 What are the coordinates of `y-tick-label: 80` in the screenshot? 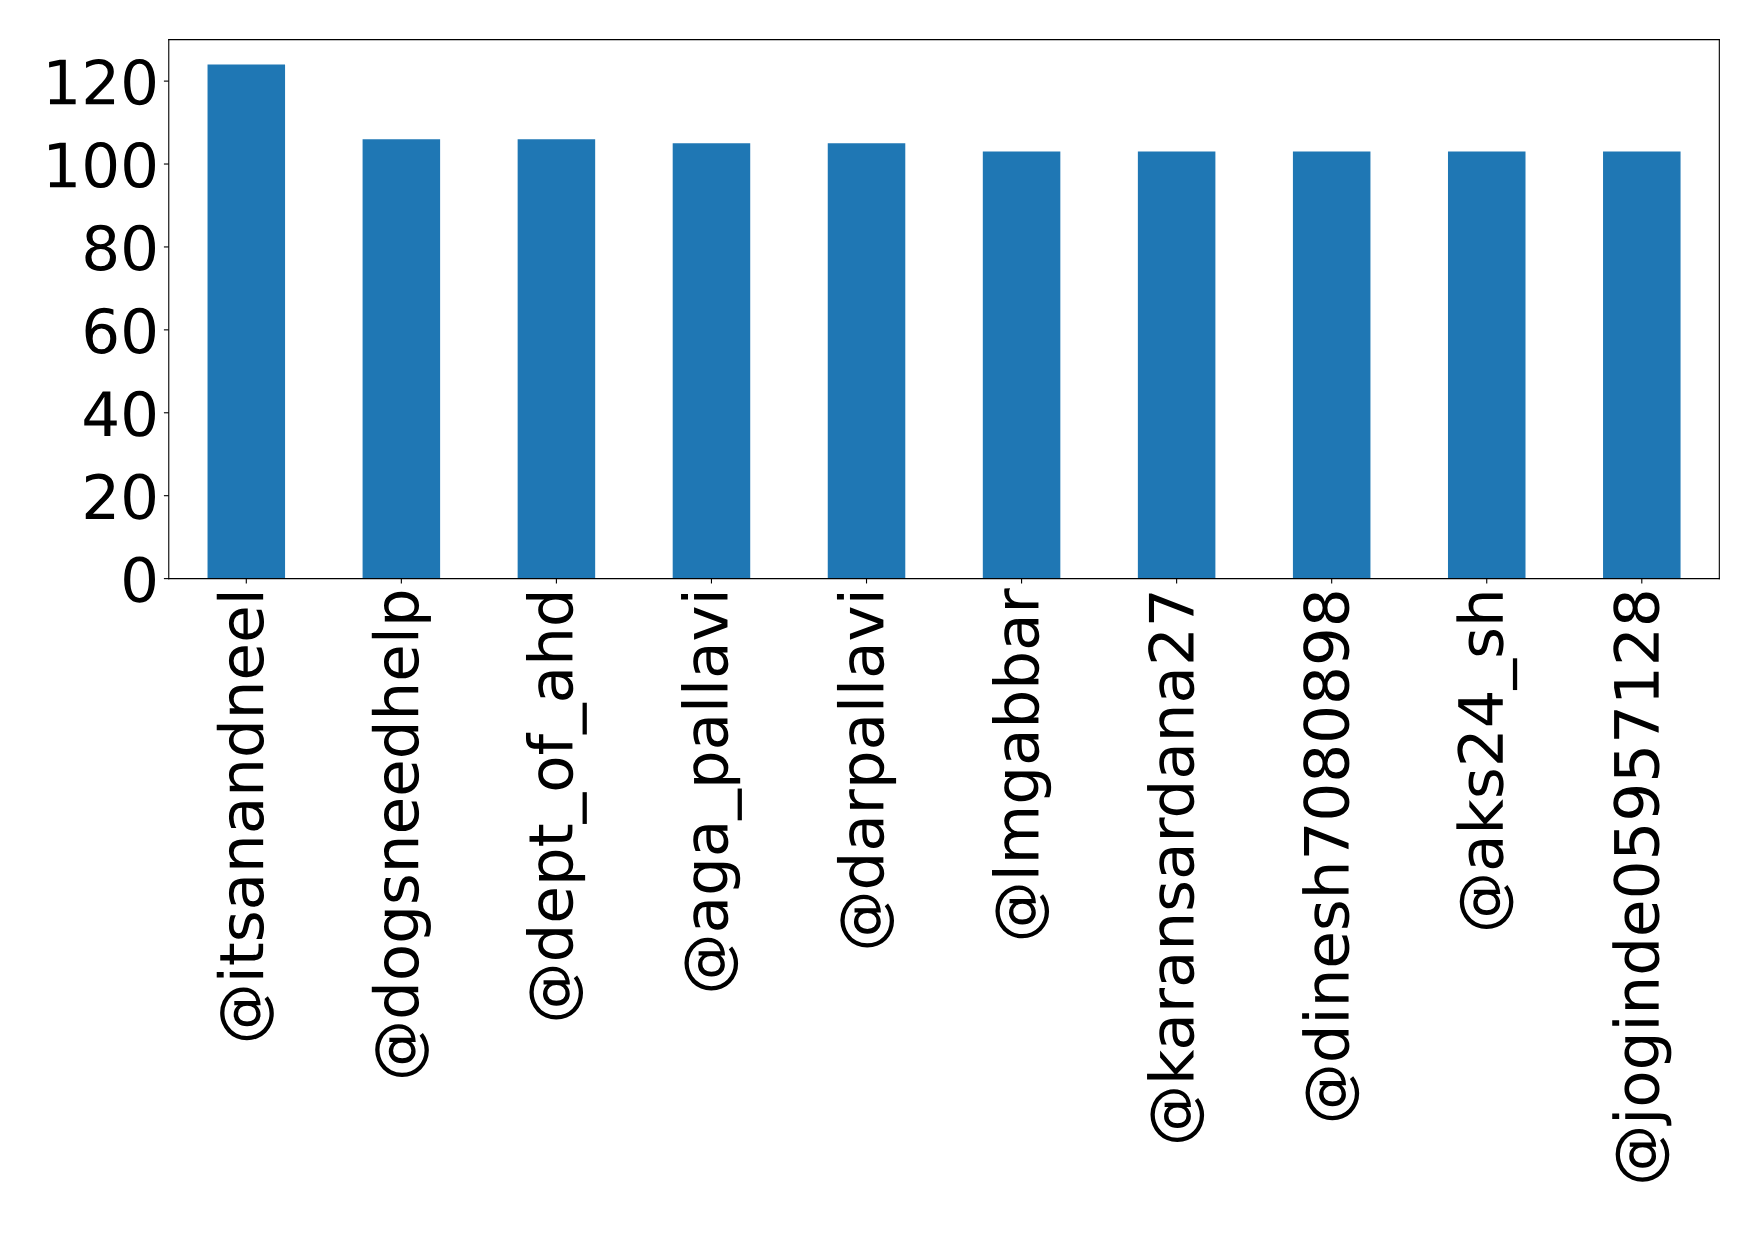 It's located at (120, 248).